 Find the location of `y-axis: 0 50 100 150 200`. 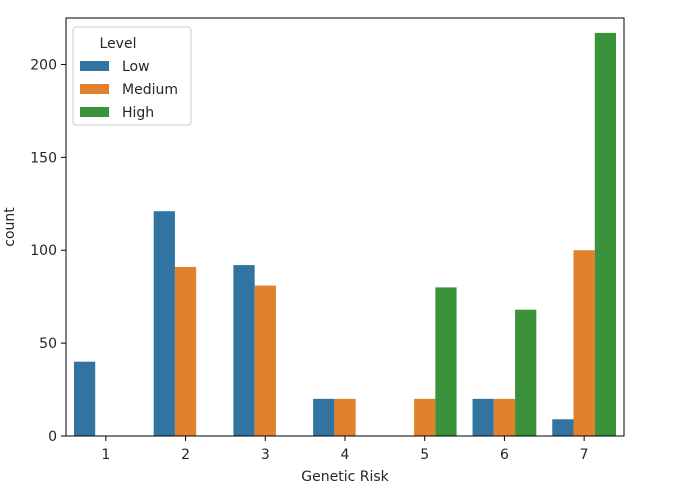

y-axis: 0 50 100 150 200 is located at coordinates (48, 251).